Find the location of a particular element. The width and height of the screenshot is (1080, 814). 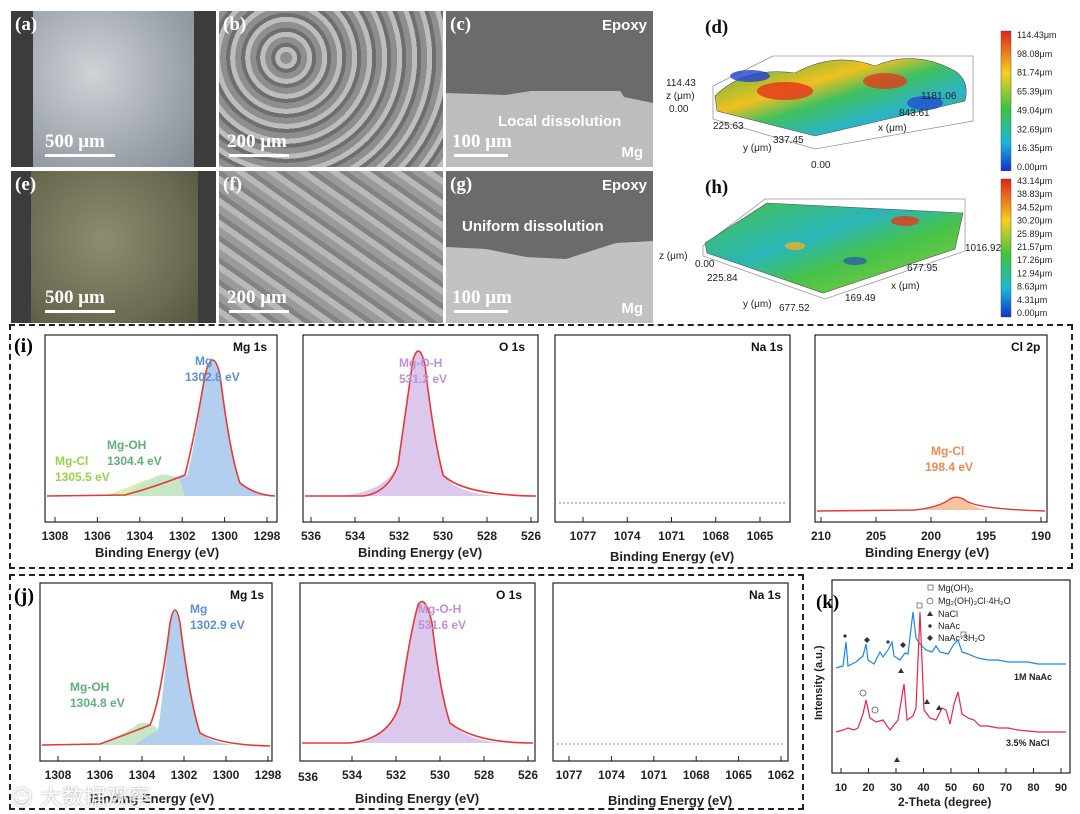

colorbar-label: 34.52μm is located at coordinates (1034, 207).